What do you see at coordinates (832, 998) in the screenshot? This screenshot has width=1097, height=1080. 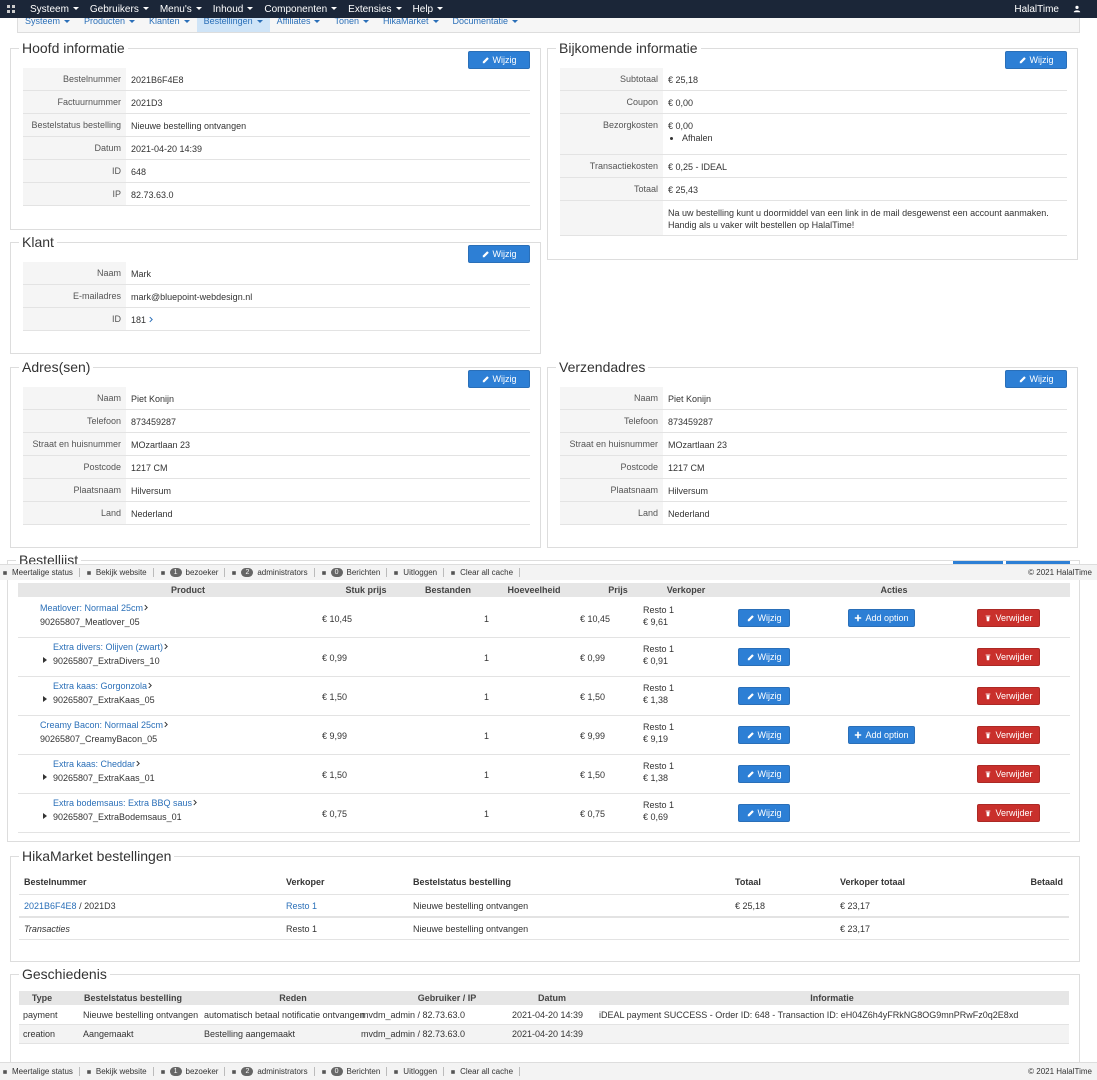 I see `column-header: Informatie` at bounding box center [832, 998].